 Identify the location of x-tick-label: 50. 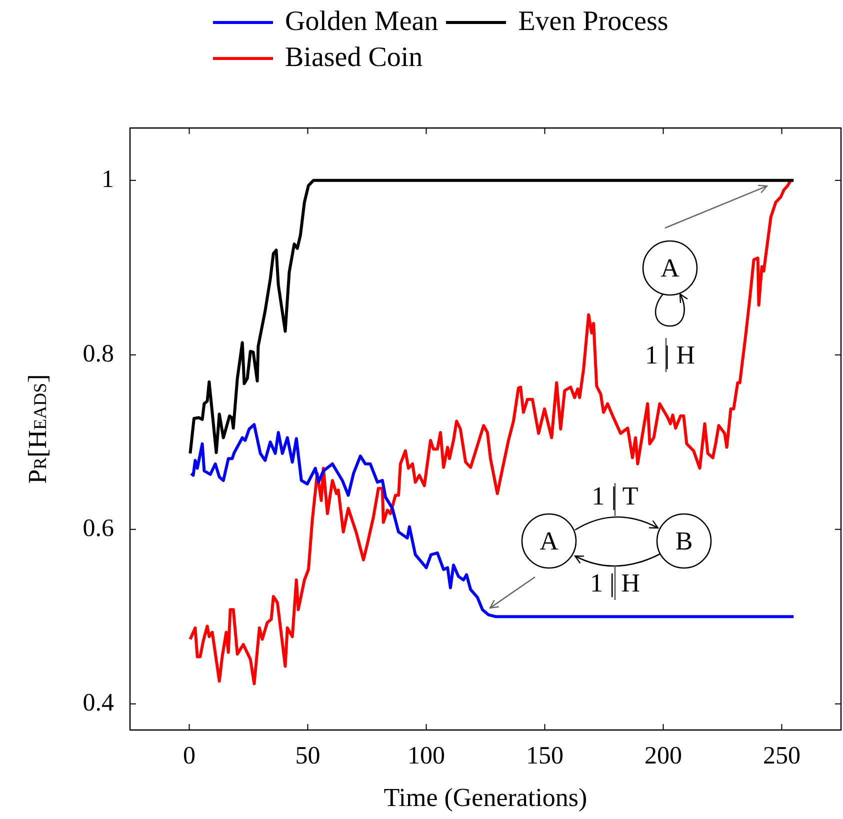
(307, 756).